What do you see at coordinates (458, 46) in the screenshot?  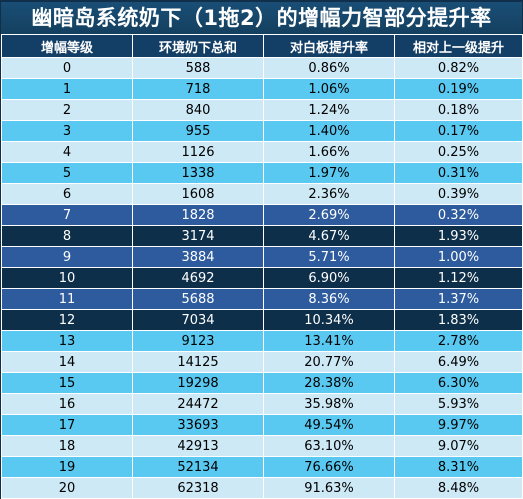 I see `header-rate-vs-prev: 相对上一级提升` at bounding box center [458, 46].